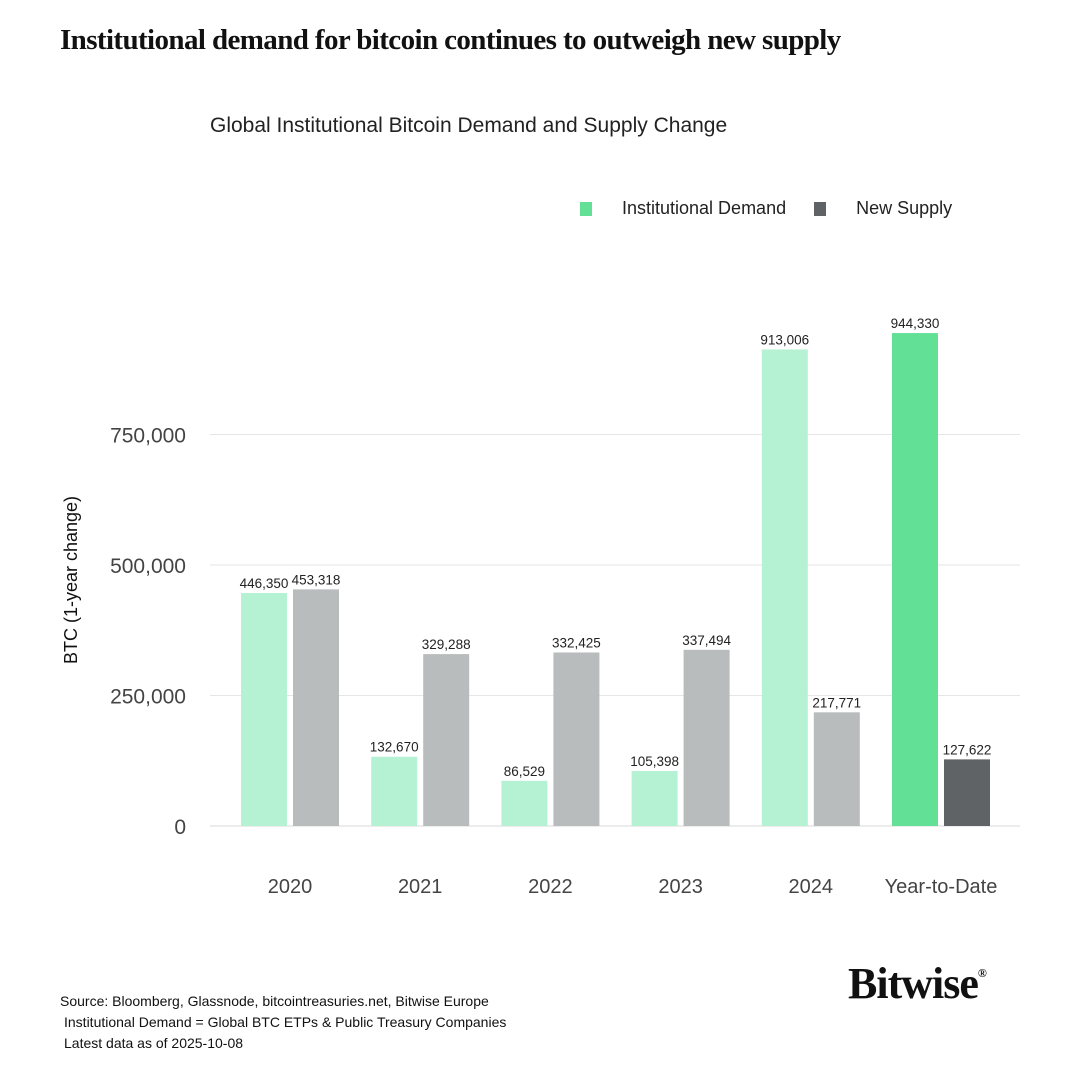  Describe the element at coordinates (420, 887) in the screenshot. I see `x-tick-label: 2021` at that location.